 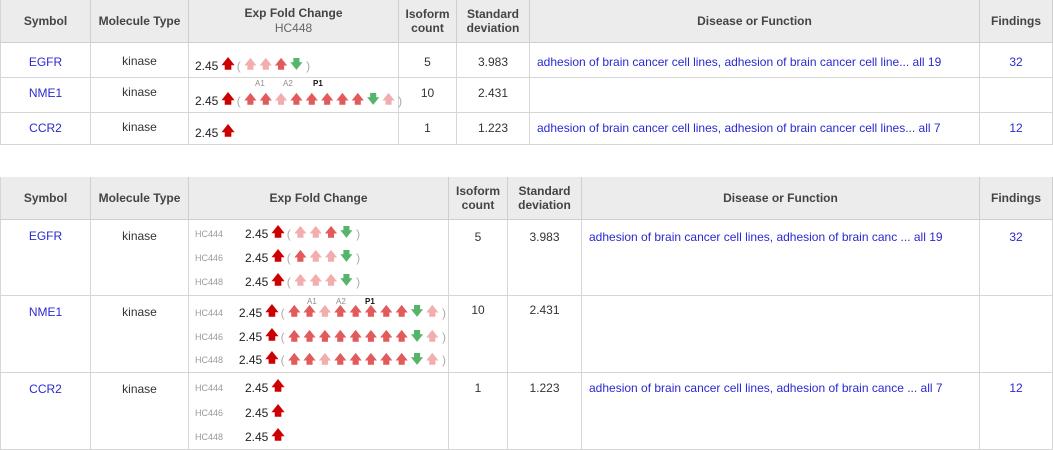 I want to click on isoform-count: 5, so click(x=427, y=61).